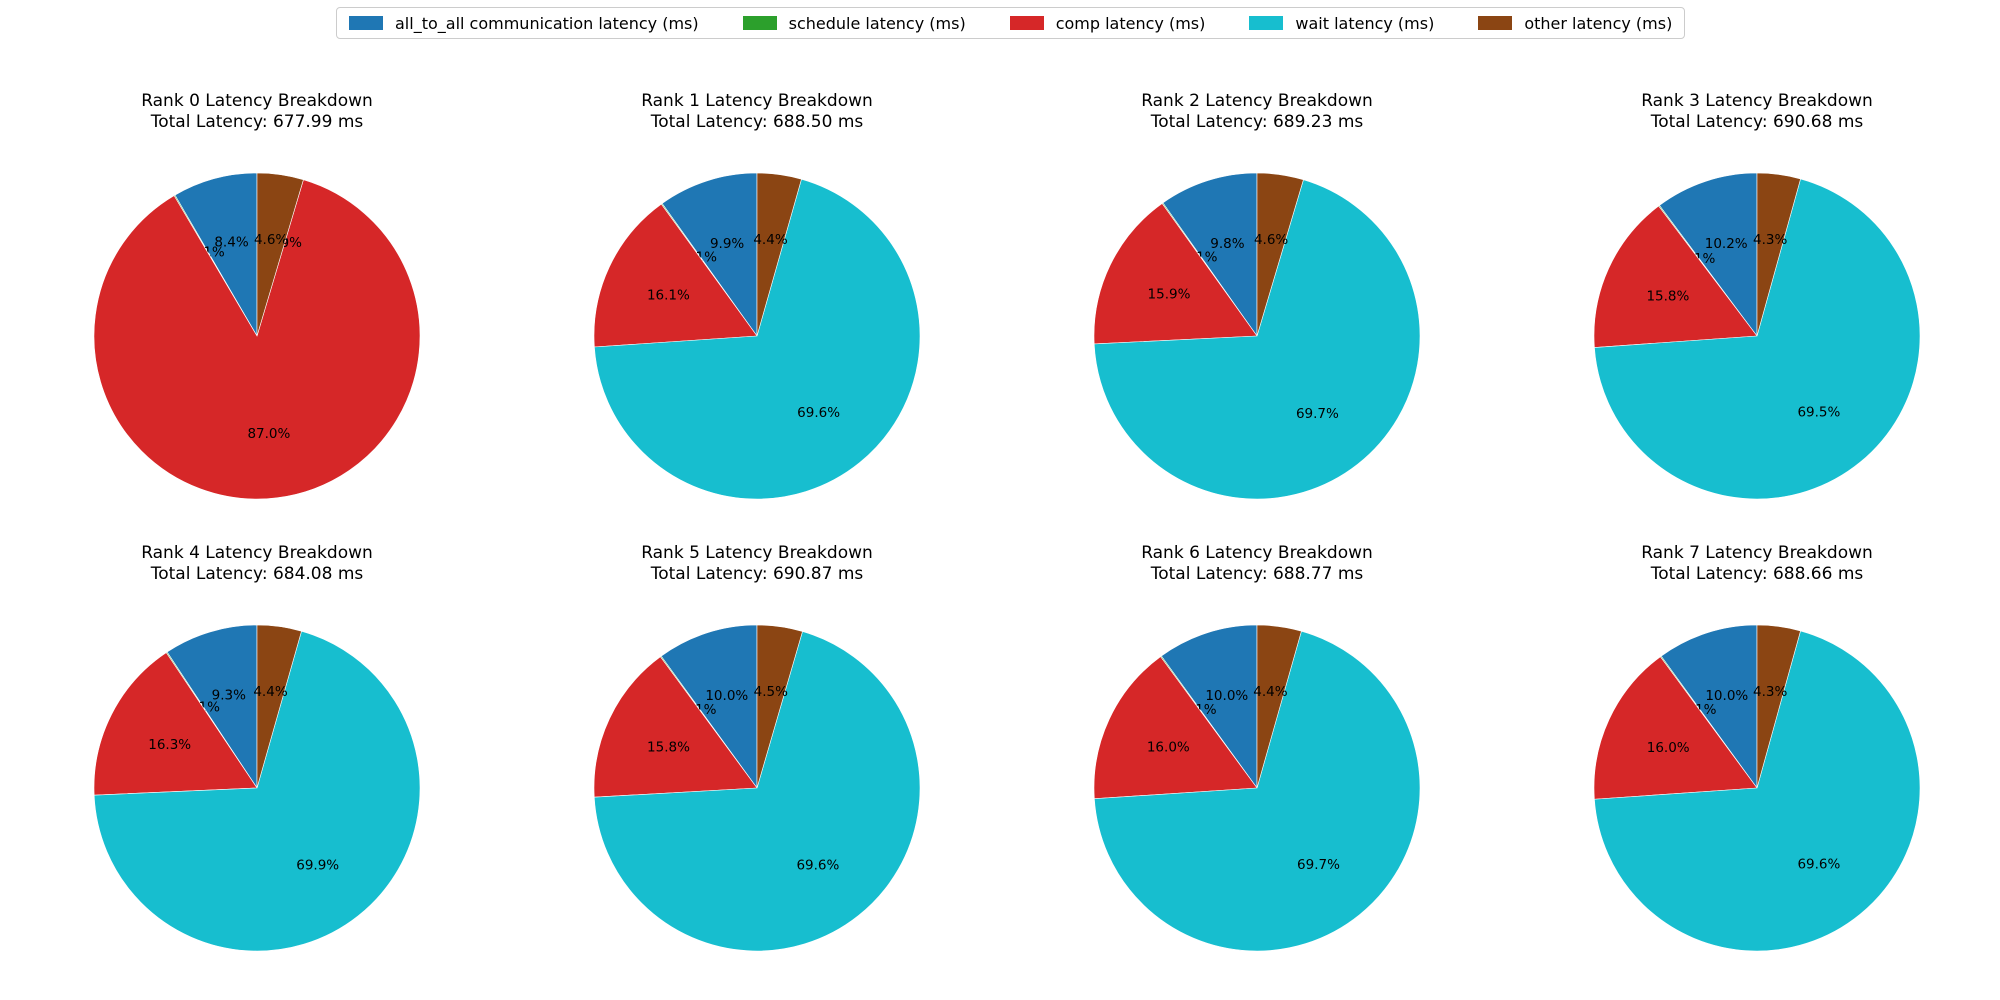  What do you see at coordinates (757, 574) in the screenshot?
I see `chart-subtitle: Total Latency: 690.87 ms` at bounding box center [757, 574].